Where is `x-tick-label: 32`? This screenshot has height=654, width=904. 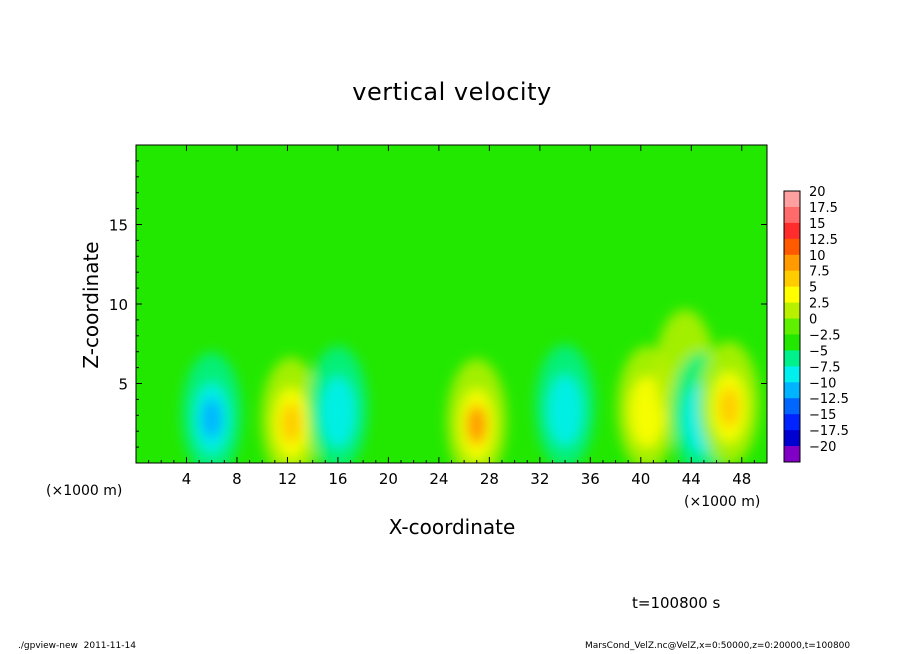 x-tick-label: 32 is located at coordinates (539, 479).